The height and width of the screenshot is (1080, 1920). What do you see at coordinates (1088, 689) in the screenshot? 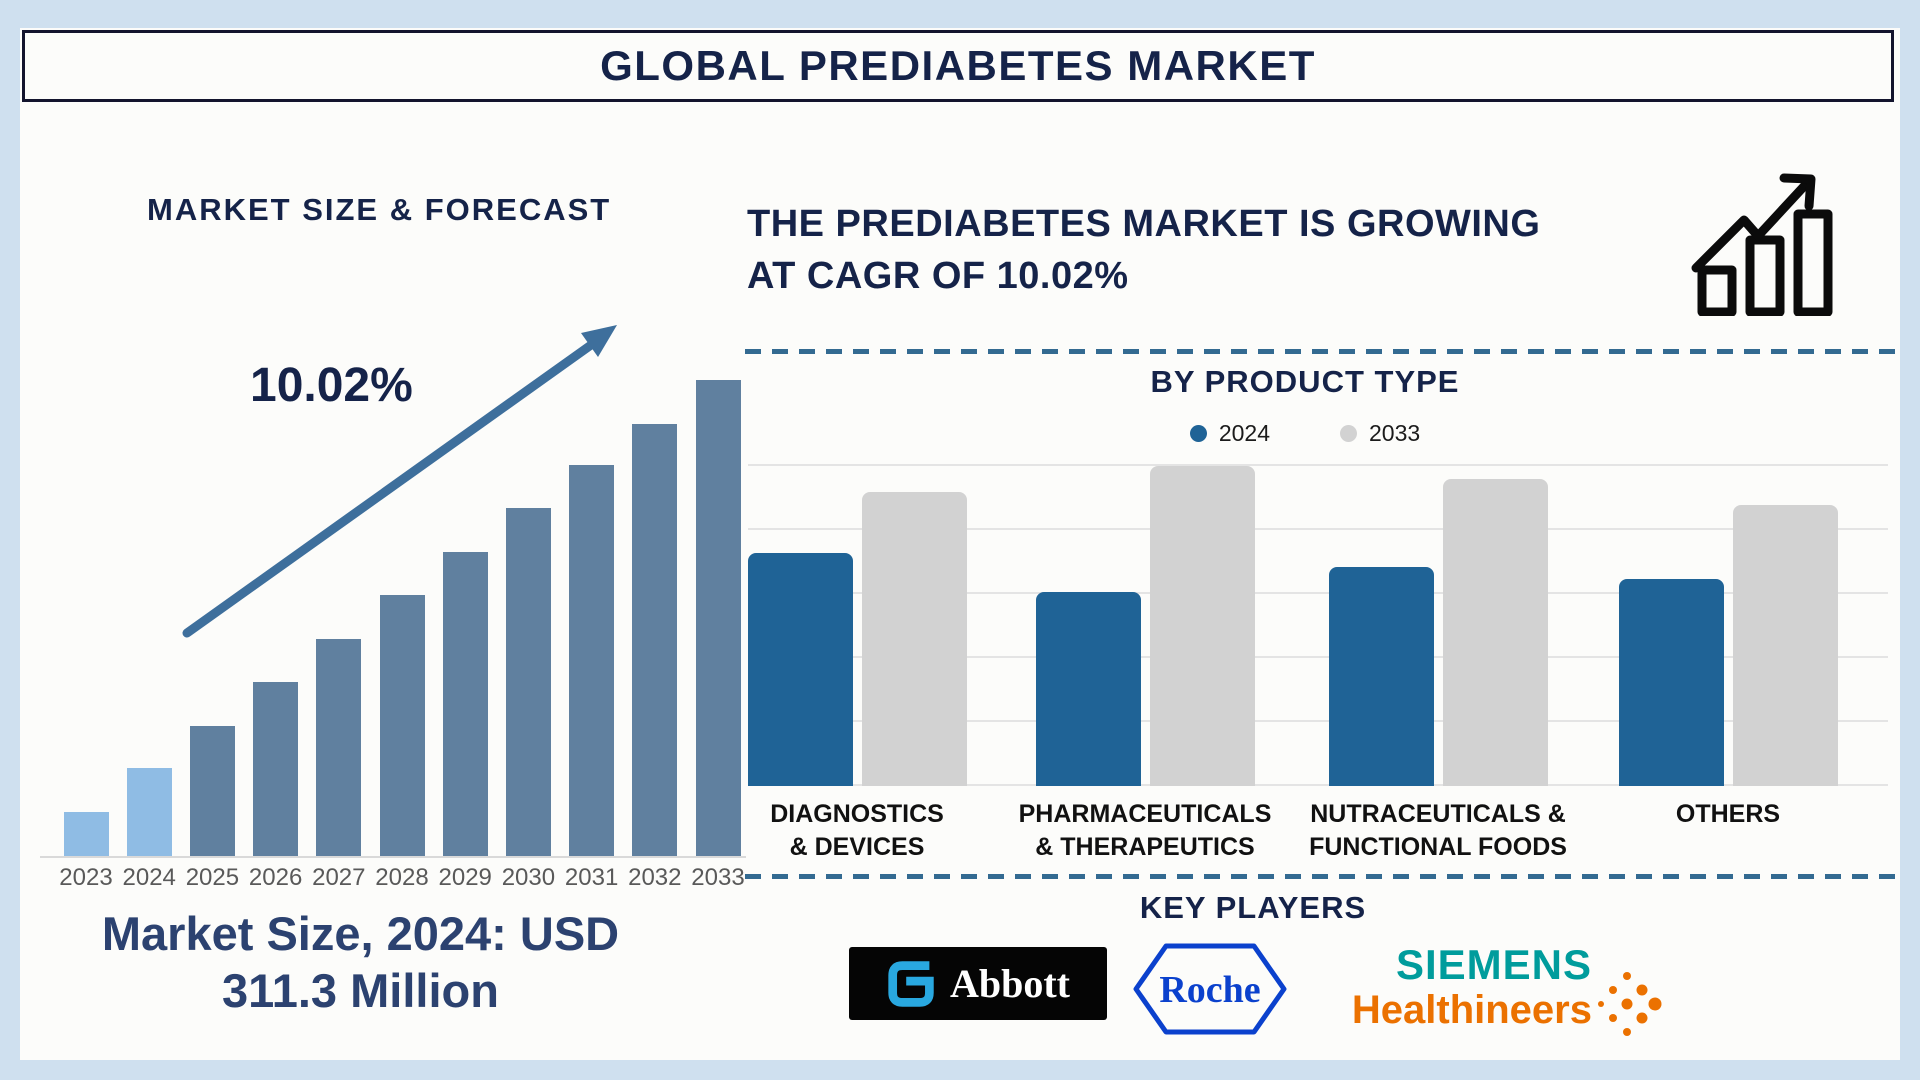
I see `product-bar-2024-pharmaceuticals-therapeutics` at bounding box center [1088, 689].